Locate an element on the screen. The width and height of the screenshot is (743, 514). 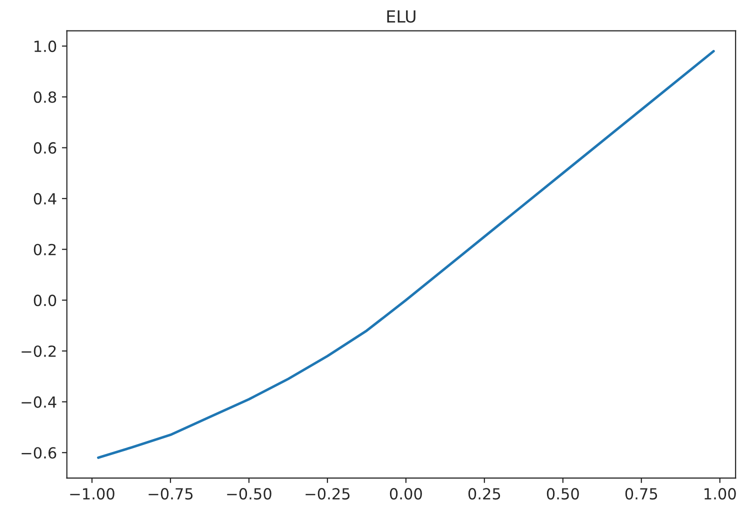
x-tick-label: −0.25 is located at coordinates (328, 494).